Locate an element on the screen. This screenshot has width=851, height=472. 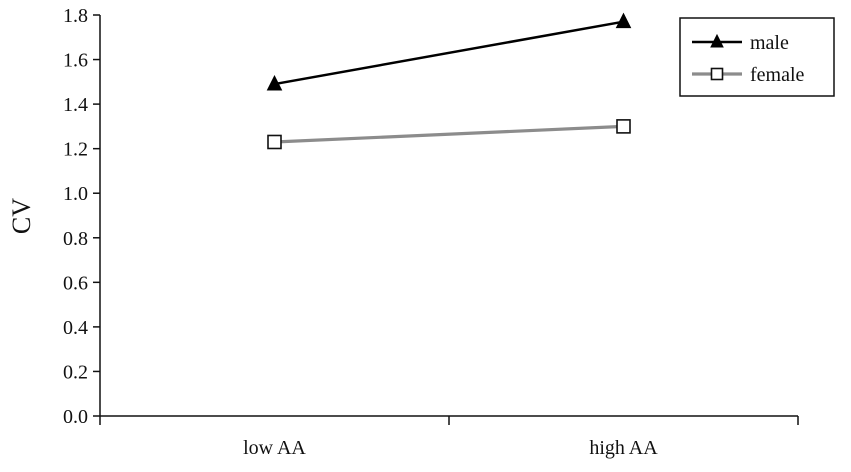
y-tick-label: 1.4 is located at coordinates (75, 105).